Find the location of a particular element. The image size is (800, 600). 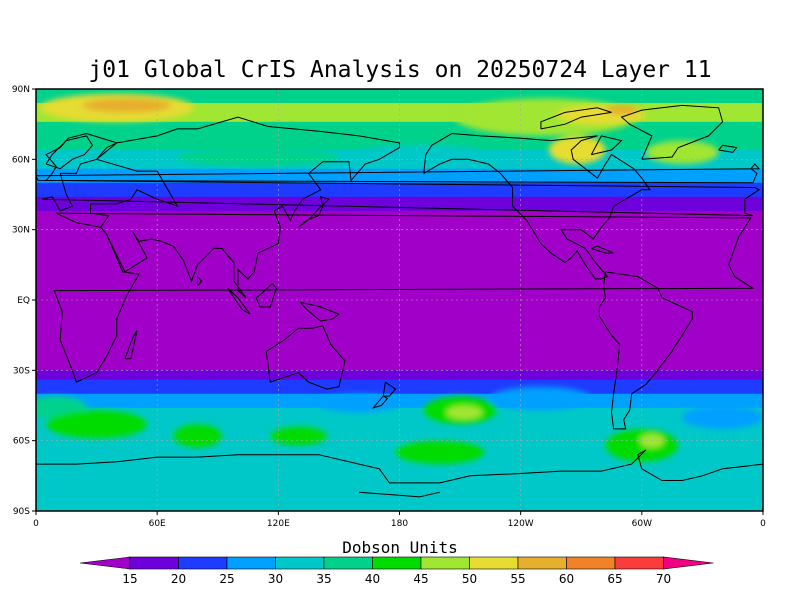

lat-tick-label: 30S is located at coordinates (21, 371).